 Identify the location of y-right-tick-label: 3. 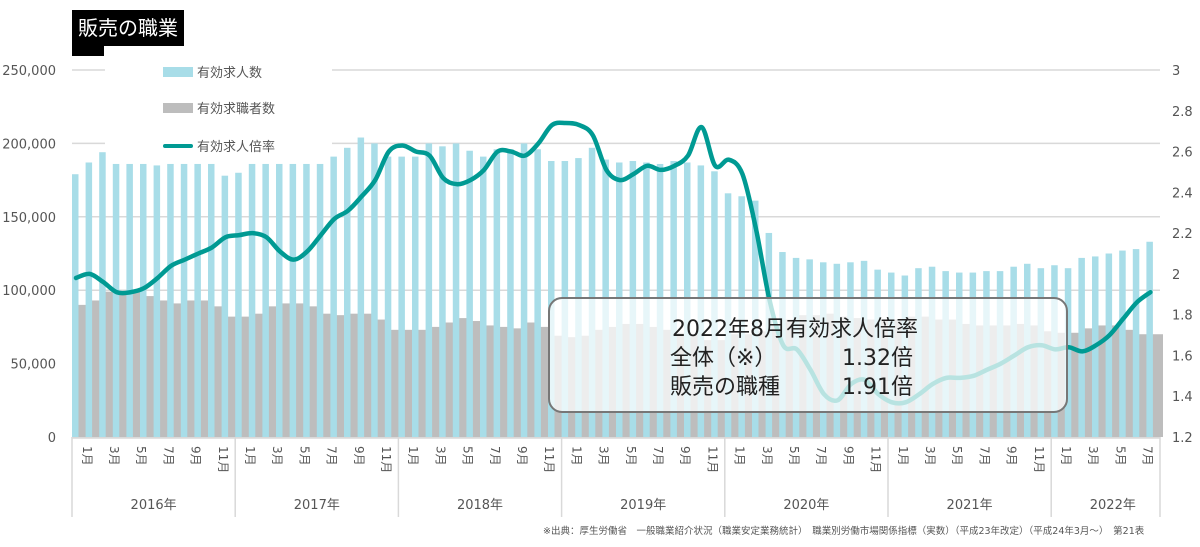
(1176, 71).